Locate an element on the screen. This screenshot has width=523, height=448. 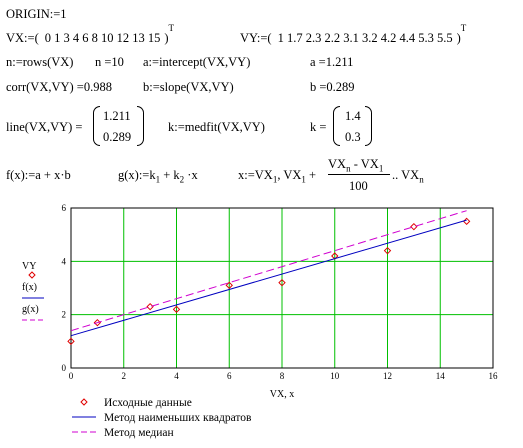
g-plus: + k is located at coordinates (170, 175).